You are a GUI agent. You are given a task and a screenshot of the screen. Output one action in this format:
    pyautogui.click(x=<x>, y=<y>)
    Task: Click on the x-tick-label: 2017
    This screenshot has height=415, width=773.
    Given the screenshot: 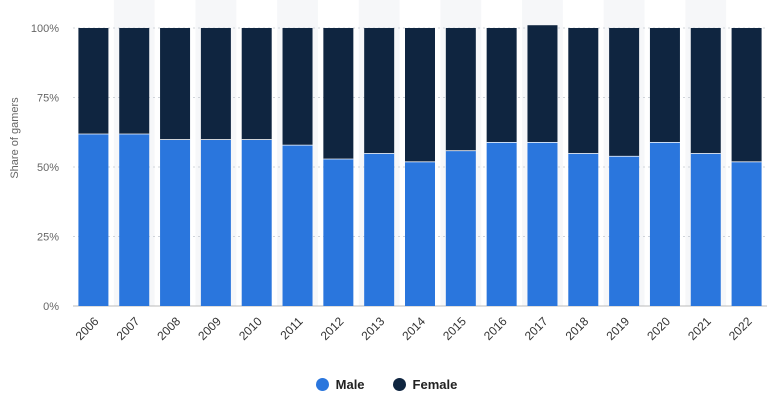 What is the action you would take?
    pyautogui.click(x=536, y=328)
    